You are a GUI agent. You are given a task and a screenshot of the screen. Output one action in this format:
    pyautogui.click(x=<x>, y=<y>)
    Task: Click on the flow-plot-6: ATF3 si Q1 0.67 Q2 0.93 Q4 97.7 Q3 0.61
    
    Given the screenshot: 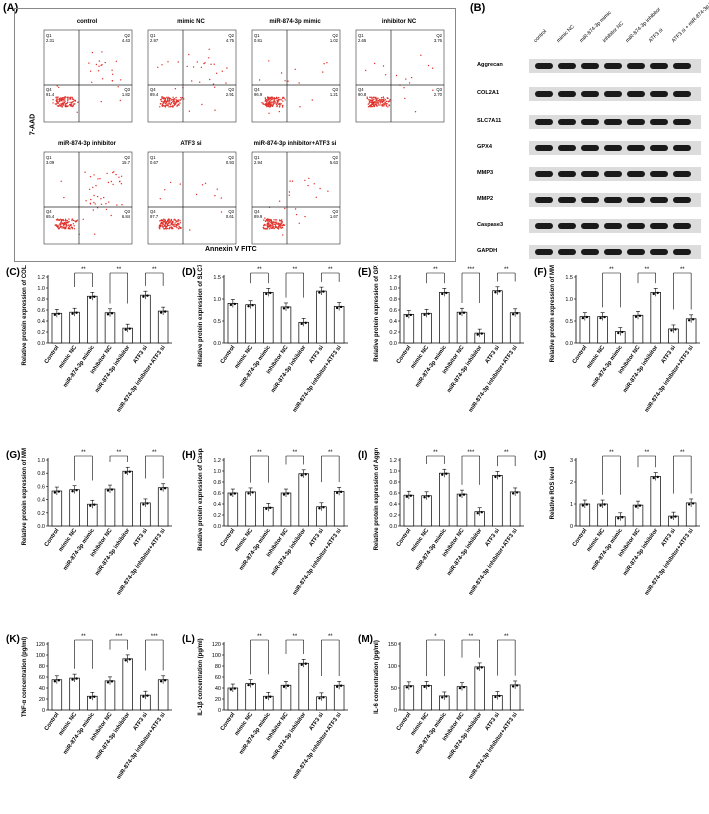 What is the action you would take?
    pyautogui.click(x=191, y=196)
    